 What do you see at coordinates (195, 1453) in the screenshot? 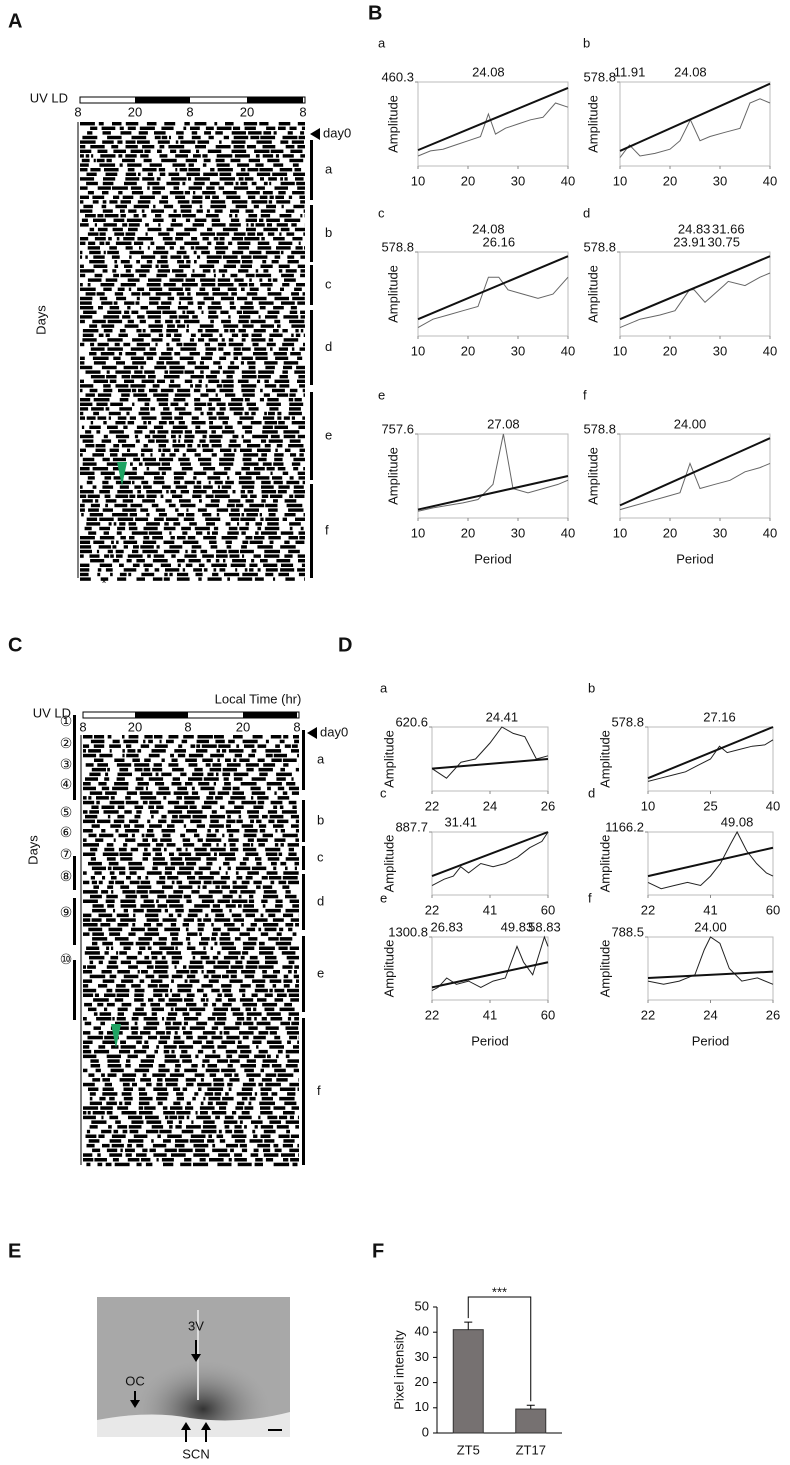
I see `label-scn: SCN` at bounding box center [195, 1453].